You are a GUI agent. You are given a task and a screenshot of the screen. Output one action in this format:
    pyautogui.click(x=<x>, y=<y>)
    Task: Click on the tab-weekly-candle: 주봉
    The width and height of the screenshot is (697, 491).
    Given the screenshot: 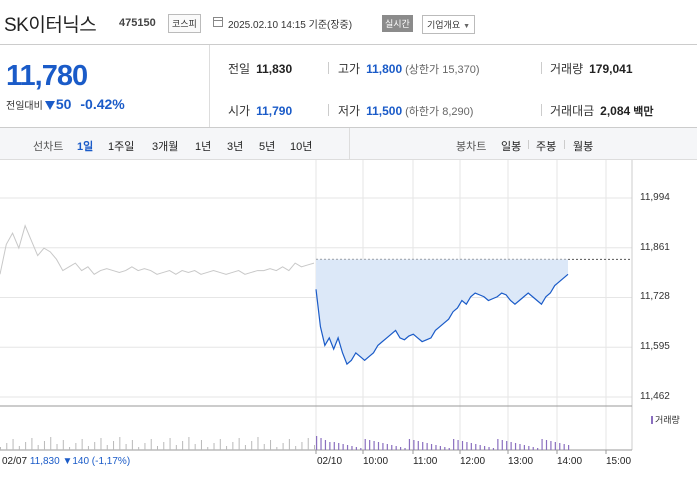 What is the action you would take?
    pyautogui.click(x=546, y=147)
    